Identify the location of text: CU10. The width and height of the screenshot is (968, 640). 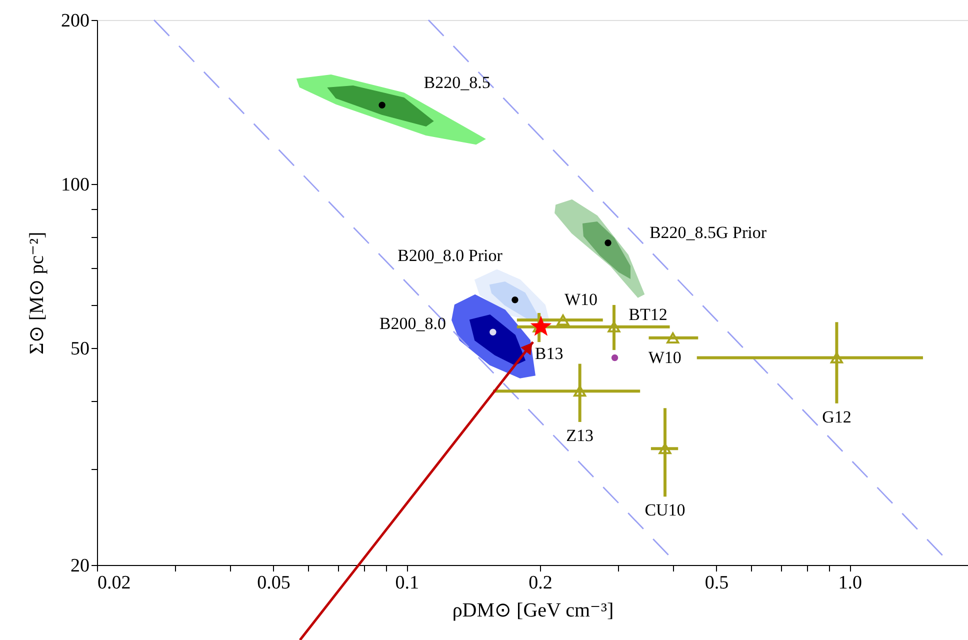
(665, 510).